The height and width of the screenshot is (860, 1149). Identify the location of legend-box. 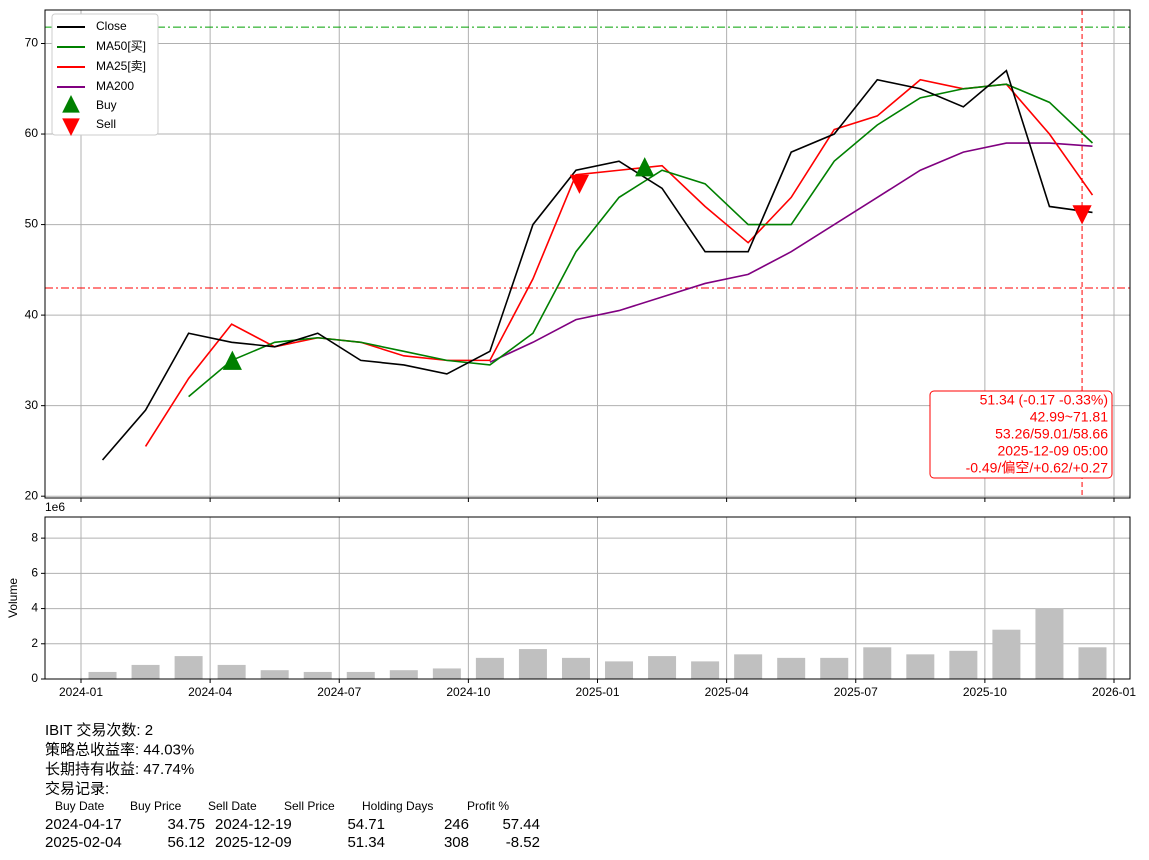
(105, 74).